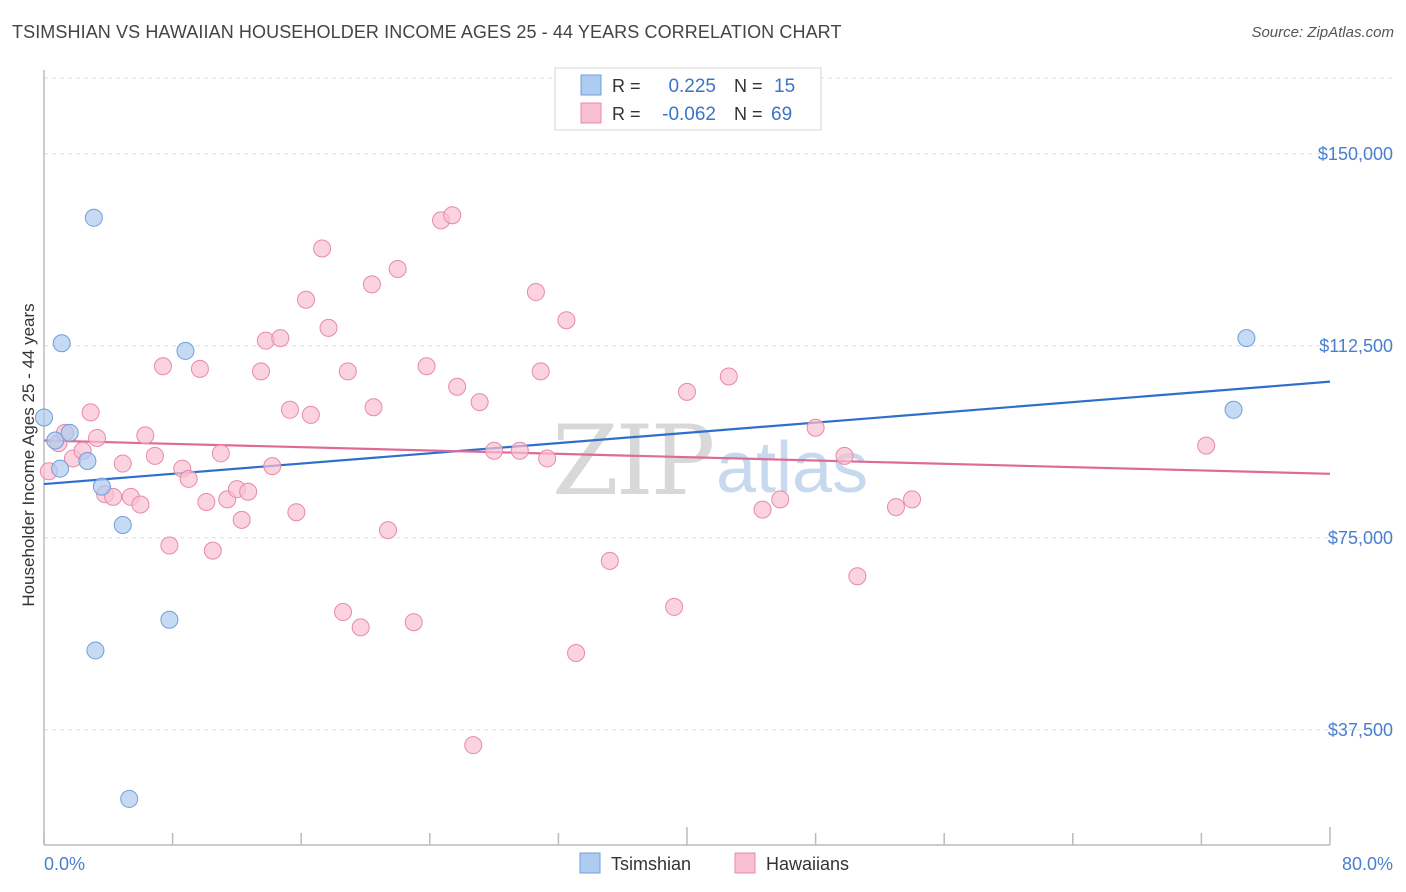 This screenshot has width=1406, height=892. Describe the element at coordinates (784, 86) in the screenshot. I see `tsimshian-n-value: 15` at that location.